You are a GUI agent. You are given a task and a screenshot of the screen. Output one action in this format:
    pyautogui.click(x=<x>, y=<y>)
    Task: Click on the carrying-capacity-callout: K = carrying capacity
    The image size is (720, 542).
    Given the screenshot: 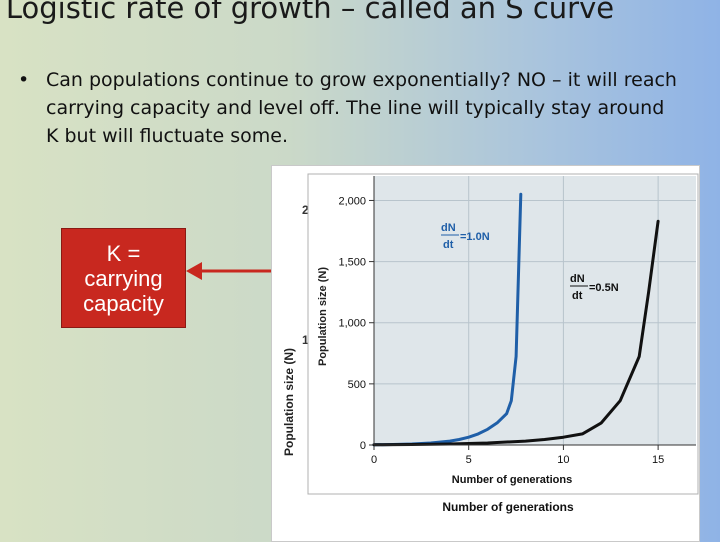 What is the action you would take?
    pyautogui.click(x=123, y=278)
    